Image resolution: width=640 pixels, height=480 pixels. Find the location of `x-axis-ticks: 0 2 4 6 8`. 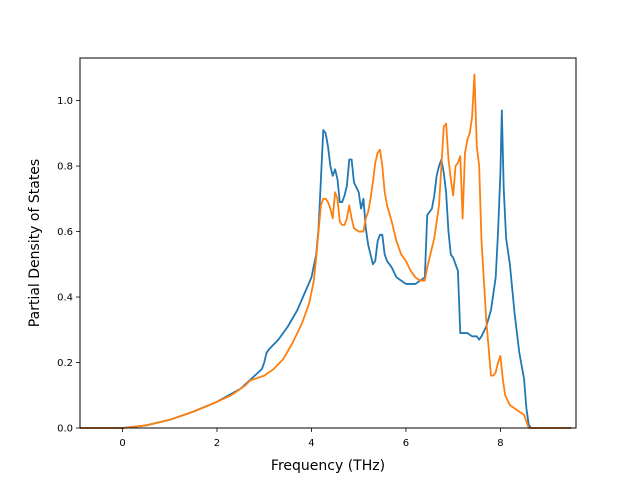

x-axis-ticks: 0 2 4 6 8 is located at coordinates (311, 438).